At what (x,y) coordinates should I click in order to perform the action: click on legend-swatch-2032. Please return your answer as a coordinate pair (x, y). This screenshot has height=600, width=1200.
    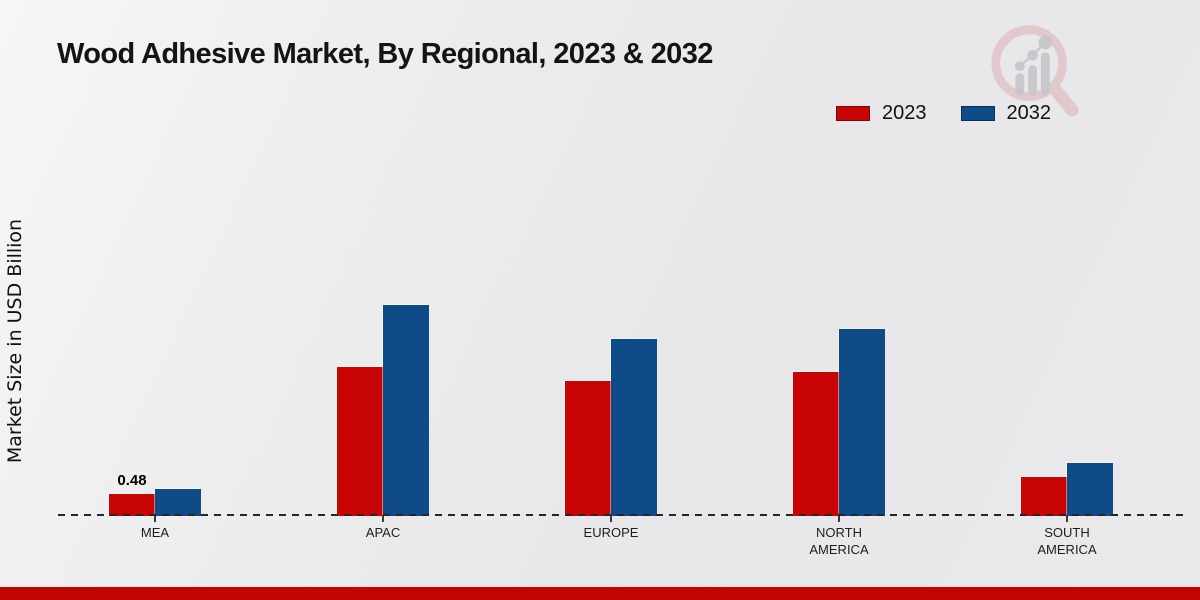
    Looking at the image, I should click on (977, 113).